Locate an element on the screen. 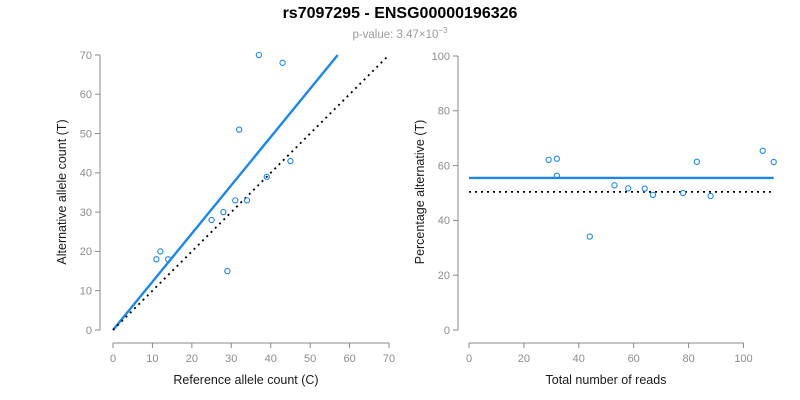 This screenshot has width=800, height=400. percentage-reads-scatter-y-tick-label: 20 is located at coordinates (444, 276).